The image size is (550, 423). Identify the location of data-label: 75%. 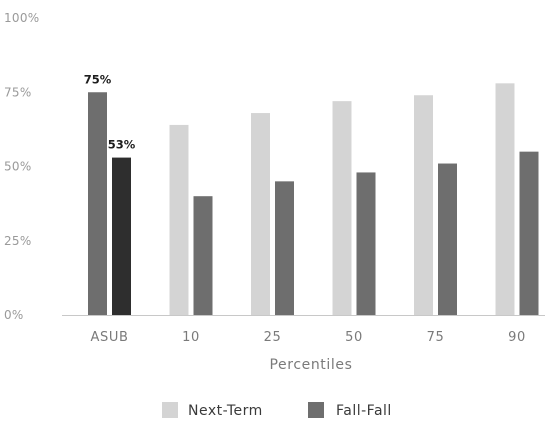
(98, 79).